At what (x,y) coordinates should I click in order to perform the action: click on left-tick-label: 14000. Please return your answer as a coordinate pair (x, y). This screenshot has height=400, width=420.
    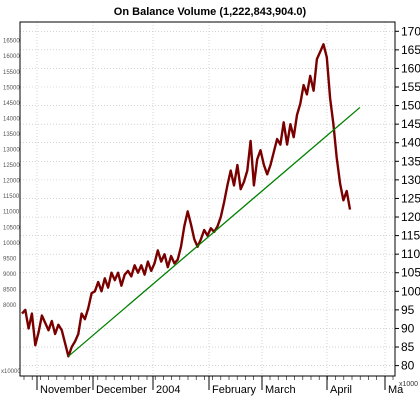
    Looking at the image, I should click on (11, 119).